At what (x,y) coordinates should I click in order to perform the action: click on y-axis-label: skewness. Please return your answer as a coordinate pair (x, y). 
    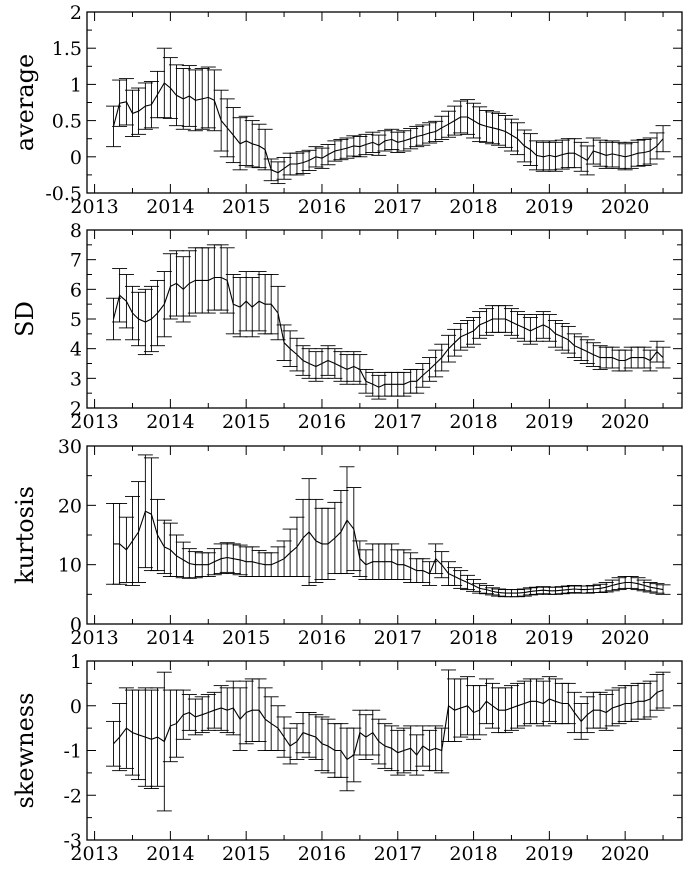
    Looking at the image, I should click on (25, 751).